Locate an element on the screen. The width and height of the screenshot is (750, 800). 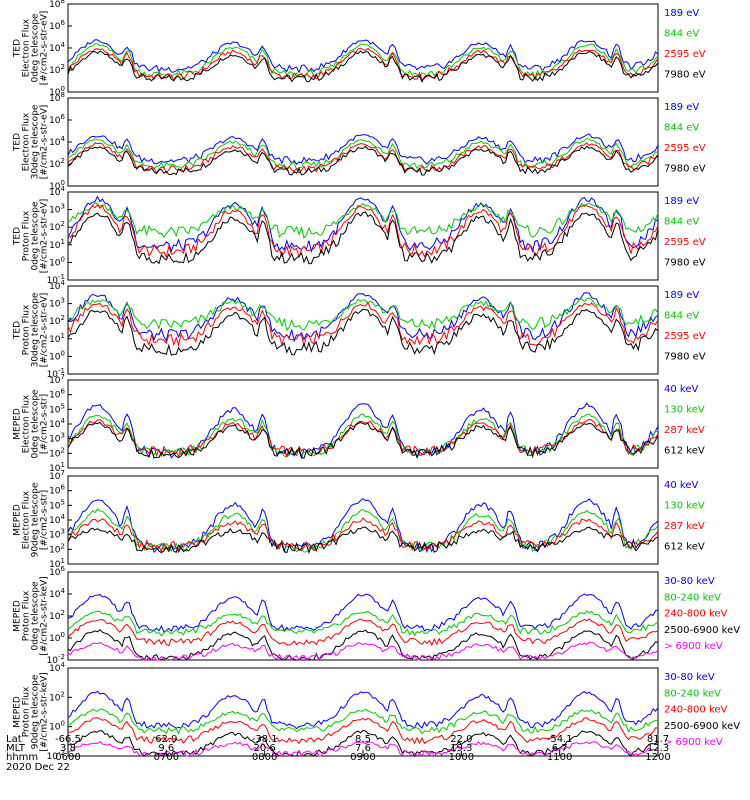
date-label: 2020 Dec 22 is located at coordinates (38, 767).